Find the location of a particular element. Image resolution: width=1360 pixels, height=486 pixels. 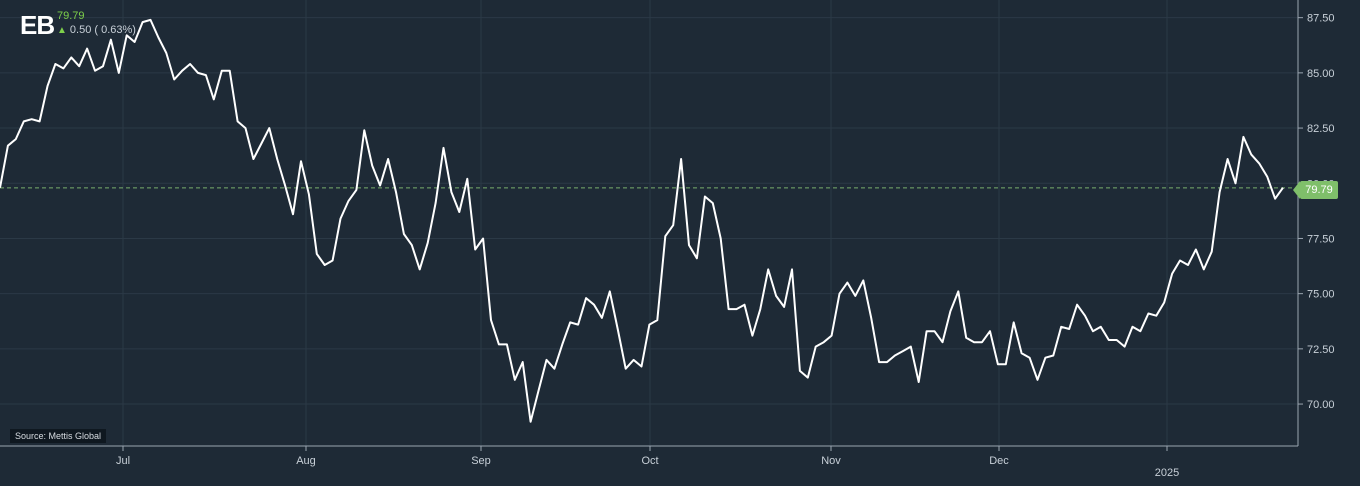

x-tick-label: 2025 is located at coordinates (1167, 473).